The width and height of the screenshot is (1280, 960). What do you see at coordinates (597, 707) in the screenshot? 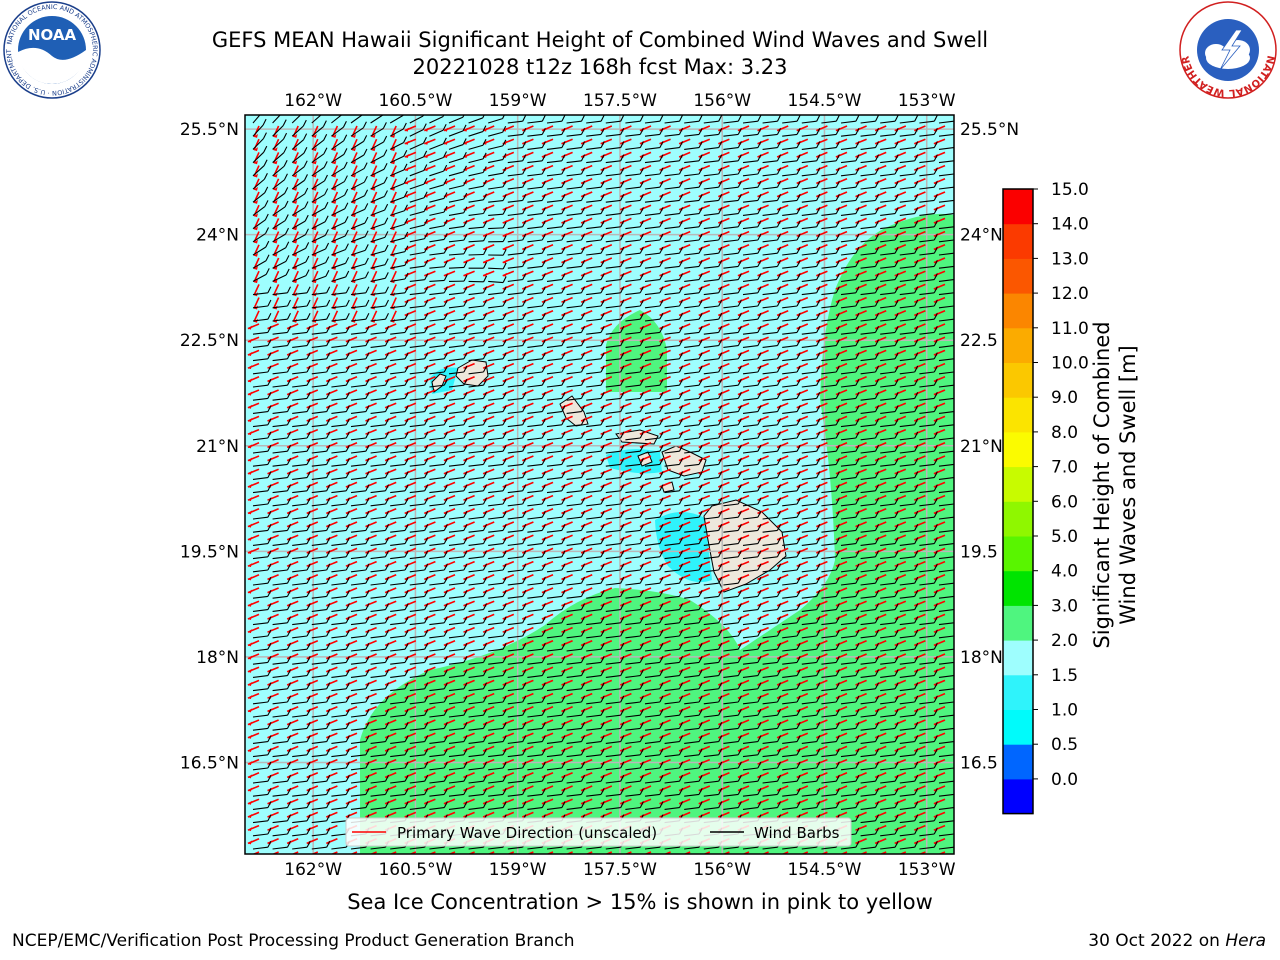
I see `wave-field-3-4m-south` at bounding box center [597, 707].